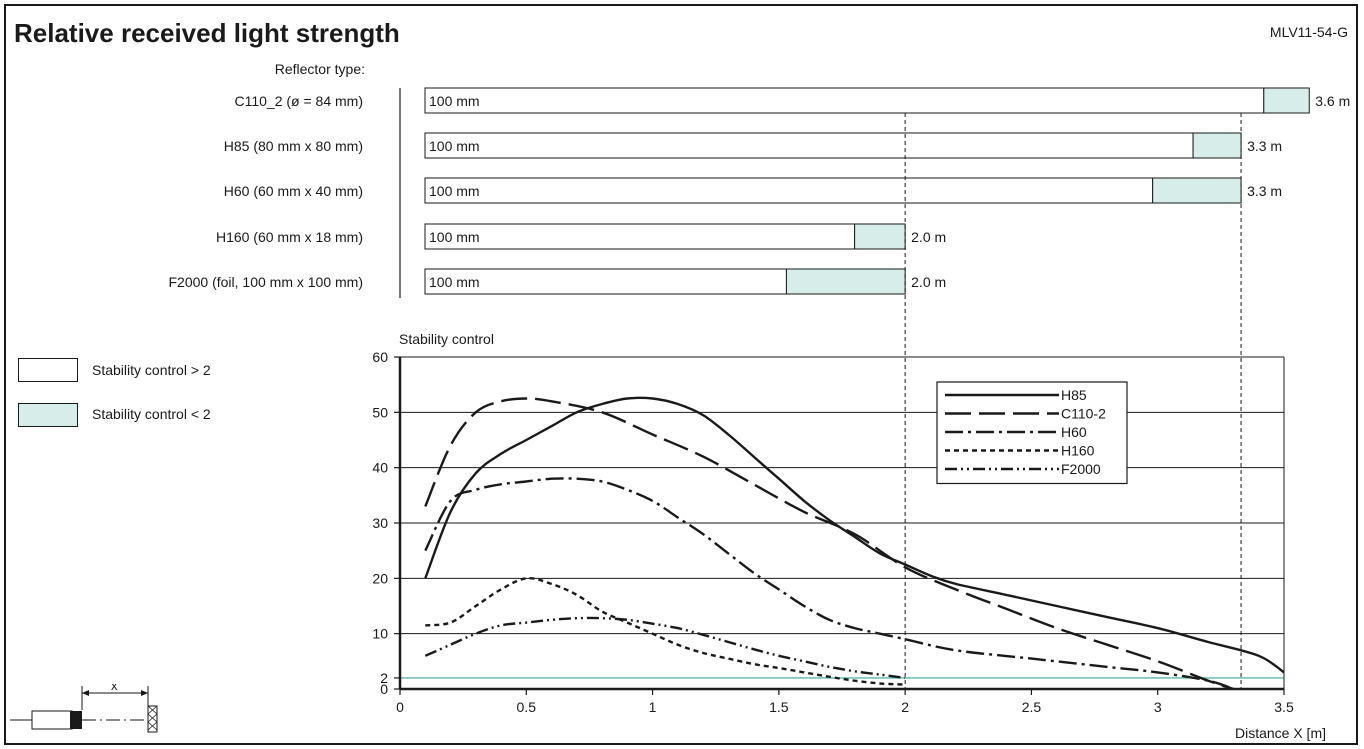 This screenshot has width=1364, height=749. I want to click on reflector-label: H160 (60 mm x 18 mm), so click(289, 237).